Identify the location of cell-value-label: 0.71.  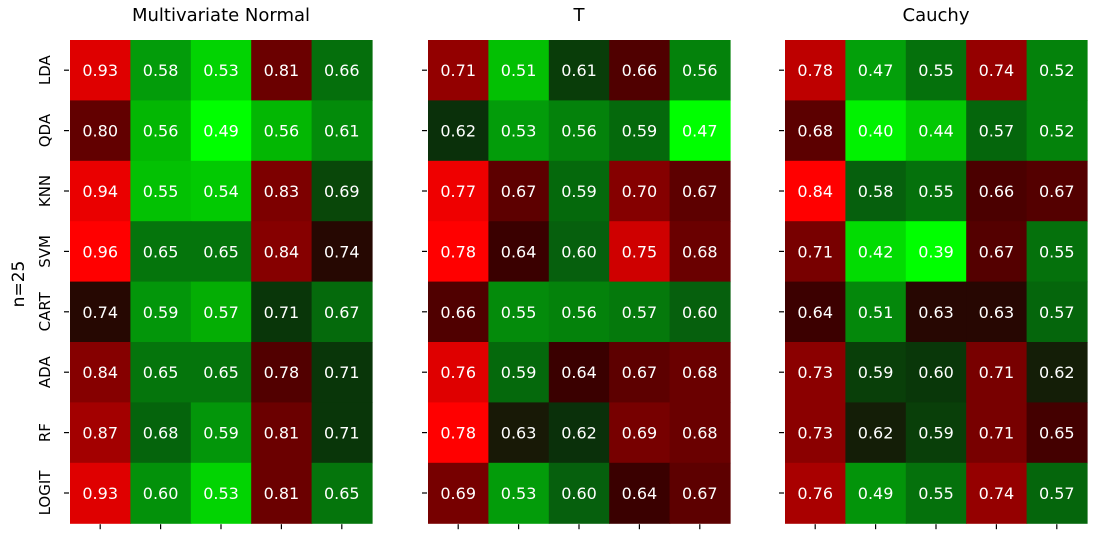
(997, 372).